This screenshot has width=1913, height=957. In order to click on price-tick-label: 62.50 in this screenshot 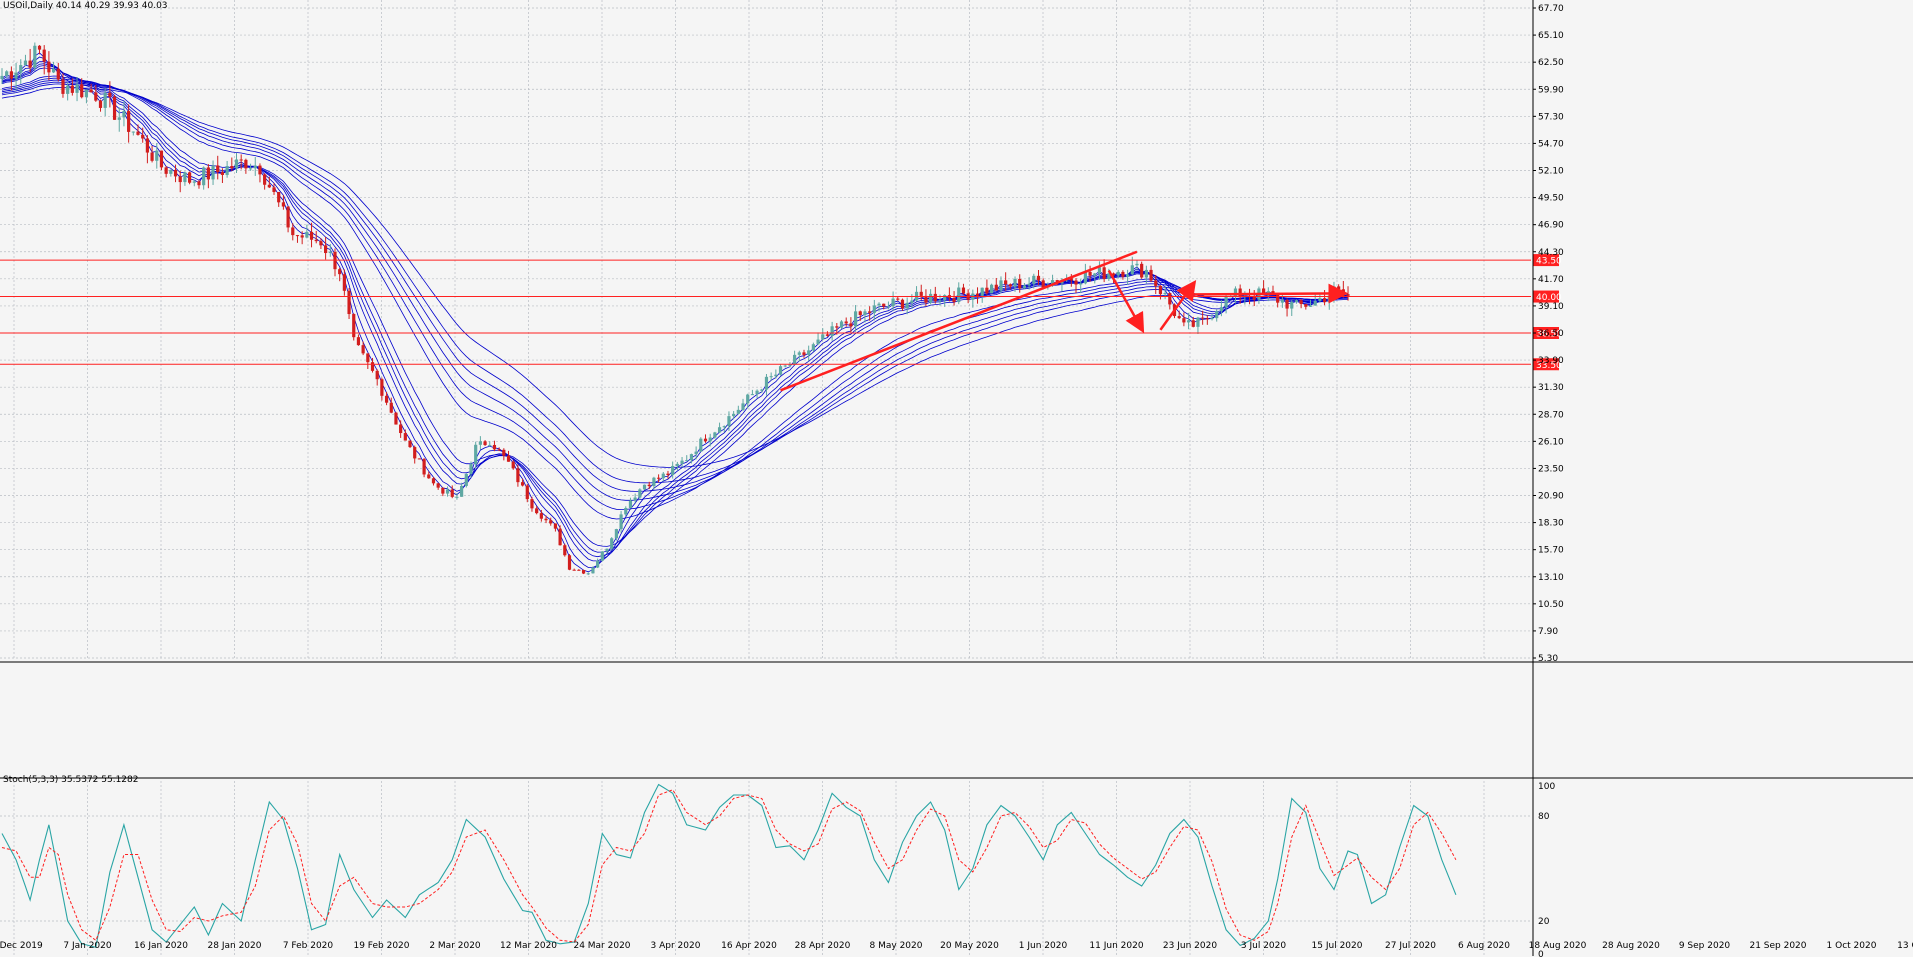, I will do `click(1551, 63)`.